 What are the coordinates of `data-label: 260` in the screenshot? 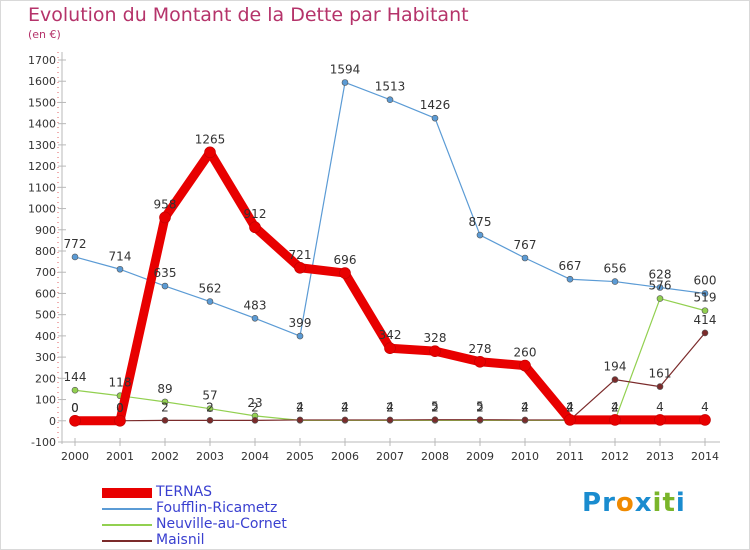 It's located at (525, 353).